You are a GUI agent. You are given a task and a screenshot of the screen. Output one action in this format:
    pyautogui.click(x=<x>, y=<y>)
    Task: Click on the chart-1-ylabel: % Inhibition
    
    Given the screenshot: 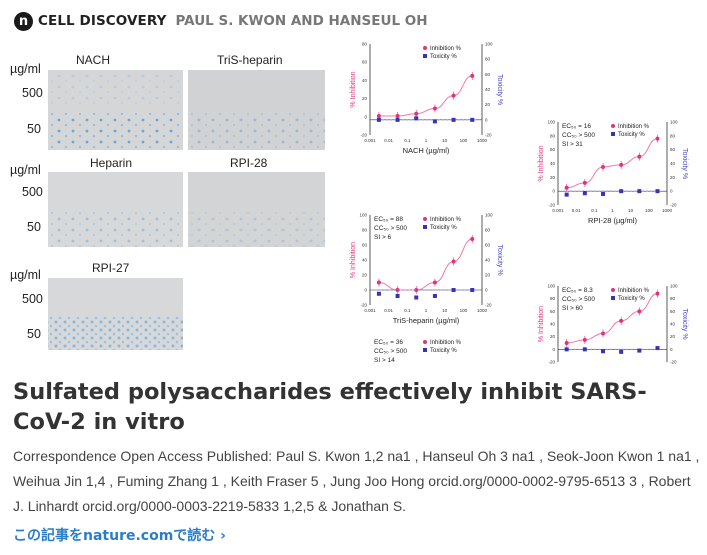 What is the action you would take?
    pyautogui.click(x=541, y=163)
    